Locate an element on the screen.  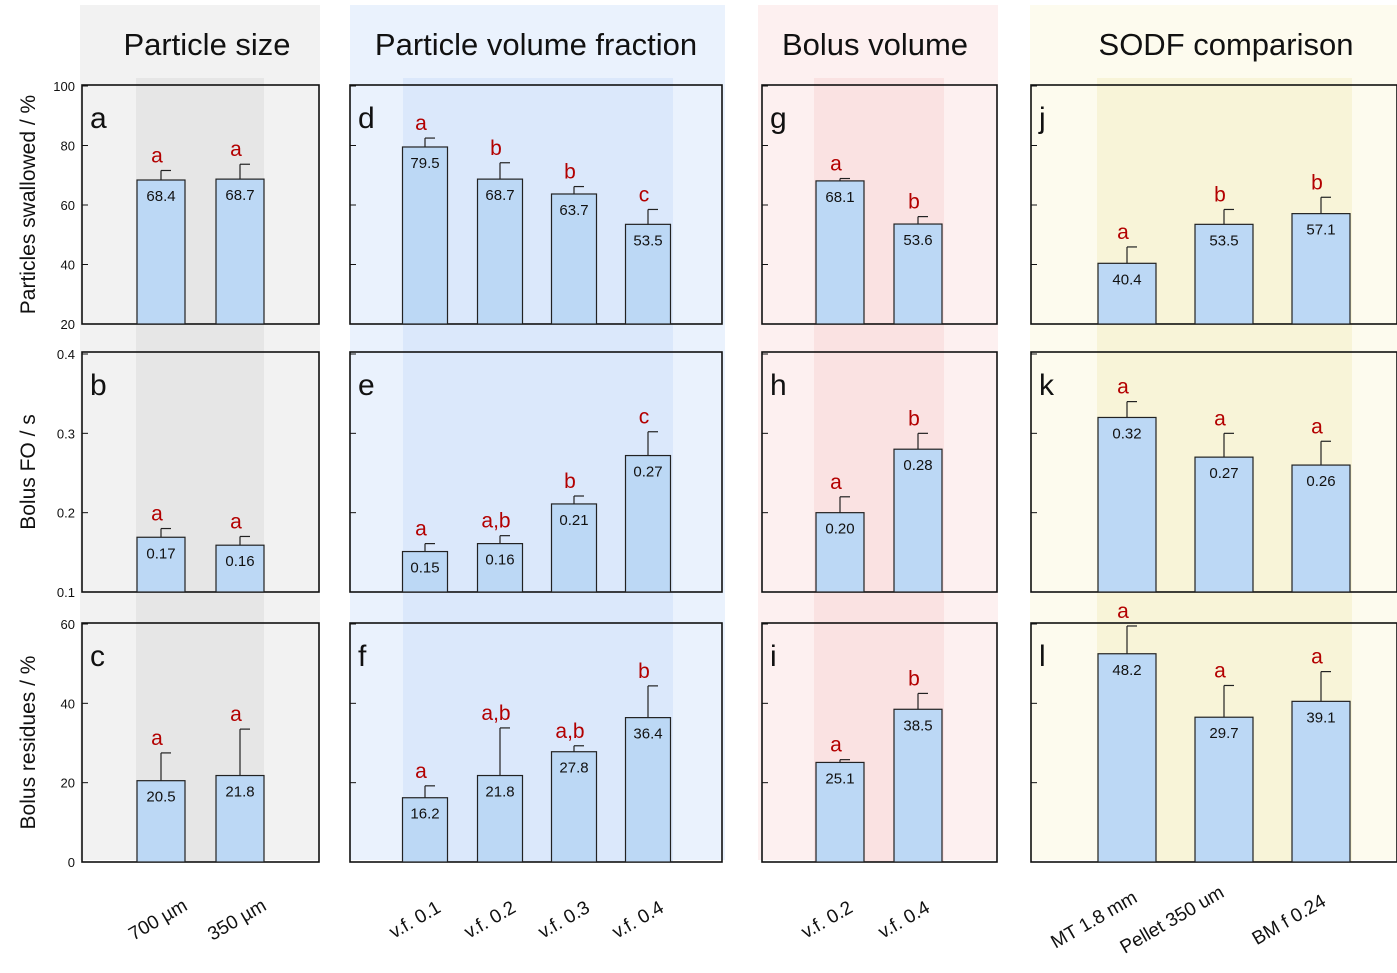
data-label: 20.5 is located at coordinates (160, 797).